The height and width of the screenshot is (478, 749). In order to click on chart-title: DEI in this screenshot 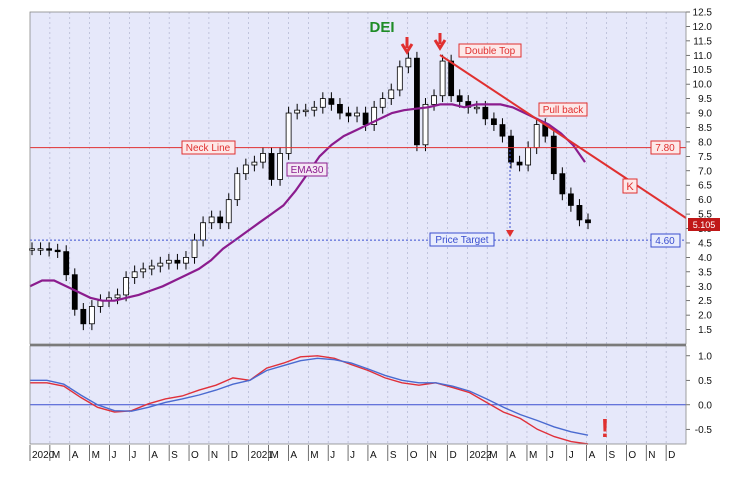, I will do `click(381, 27)`.